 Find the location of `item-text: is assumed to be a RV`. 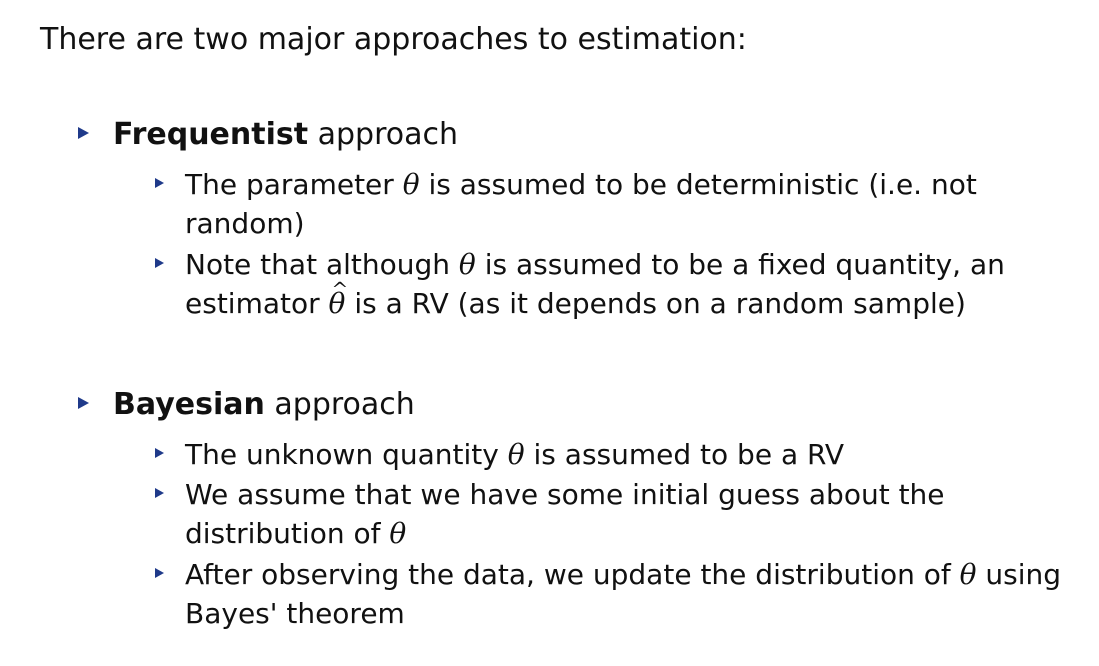

item-text: is assumed to be a RV is located at coordinates (689, 454).